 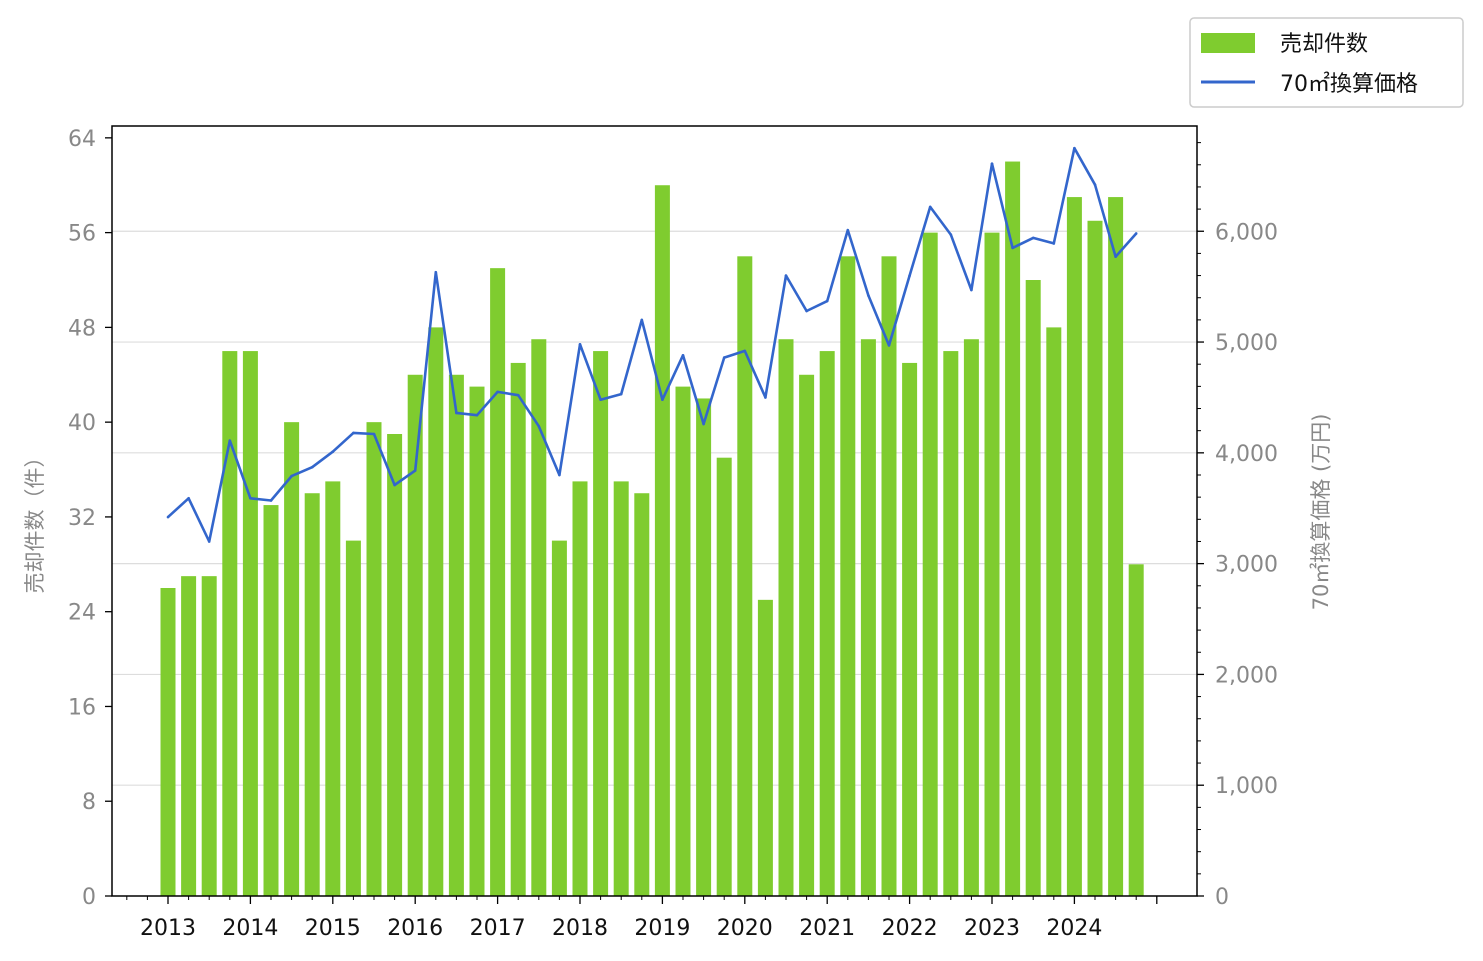 I want to click on price-point-2023Q1, so click(x=992, y=163).